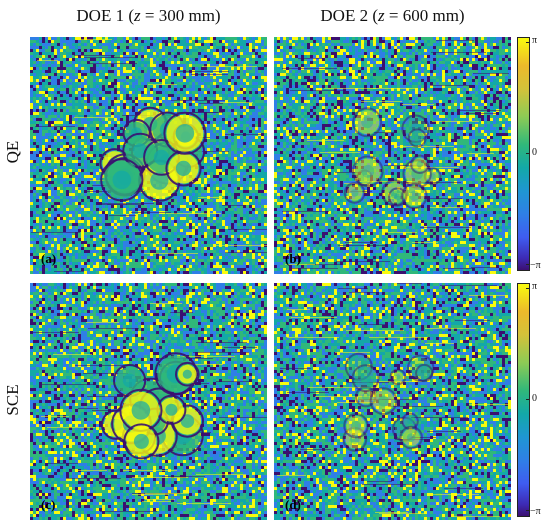  I want to click on colorbar-bottom, so click(523, 400).